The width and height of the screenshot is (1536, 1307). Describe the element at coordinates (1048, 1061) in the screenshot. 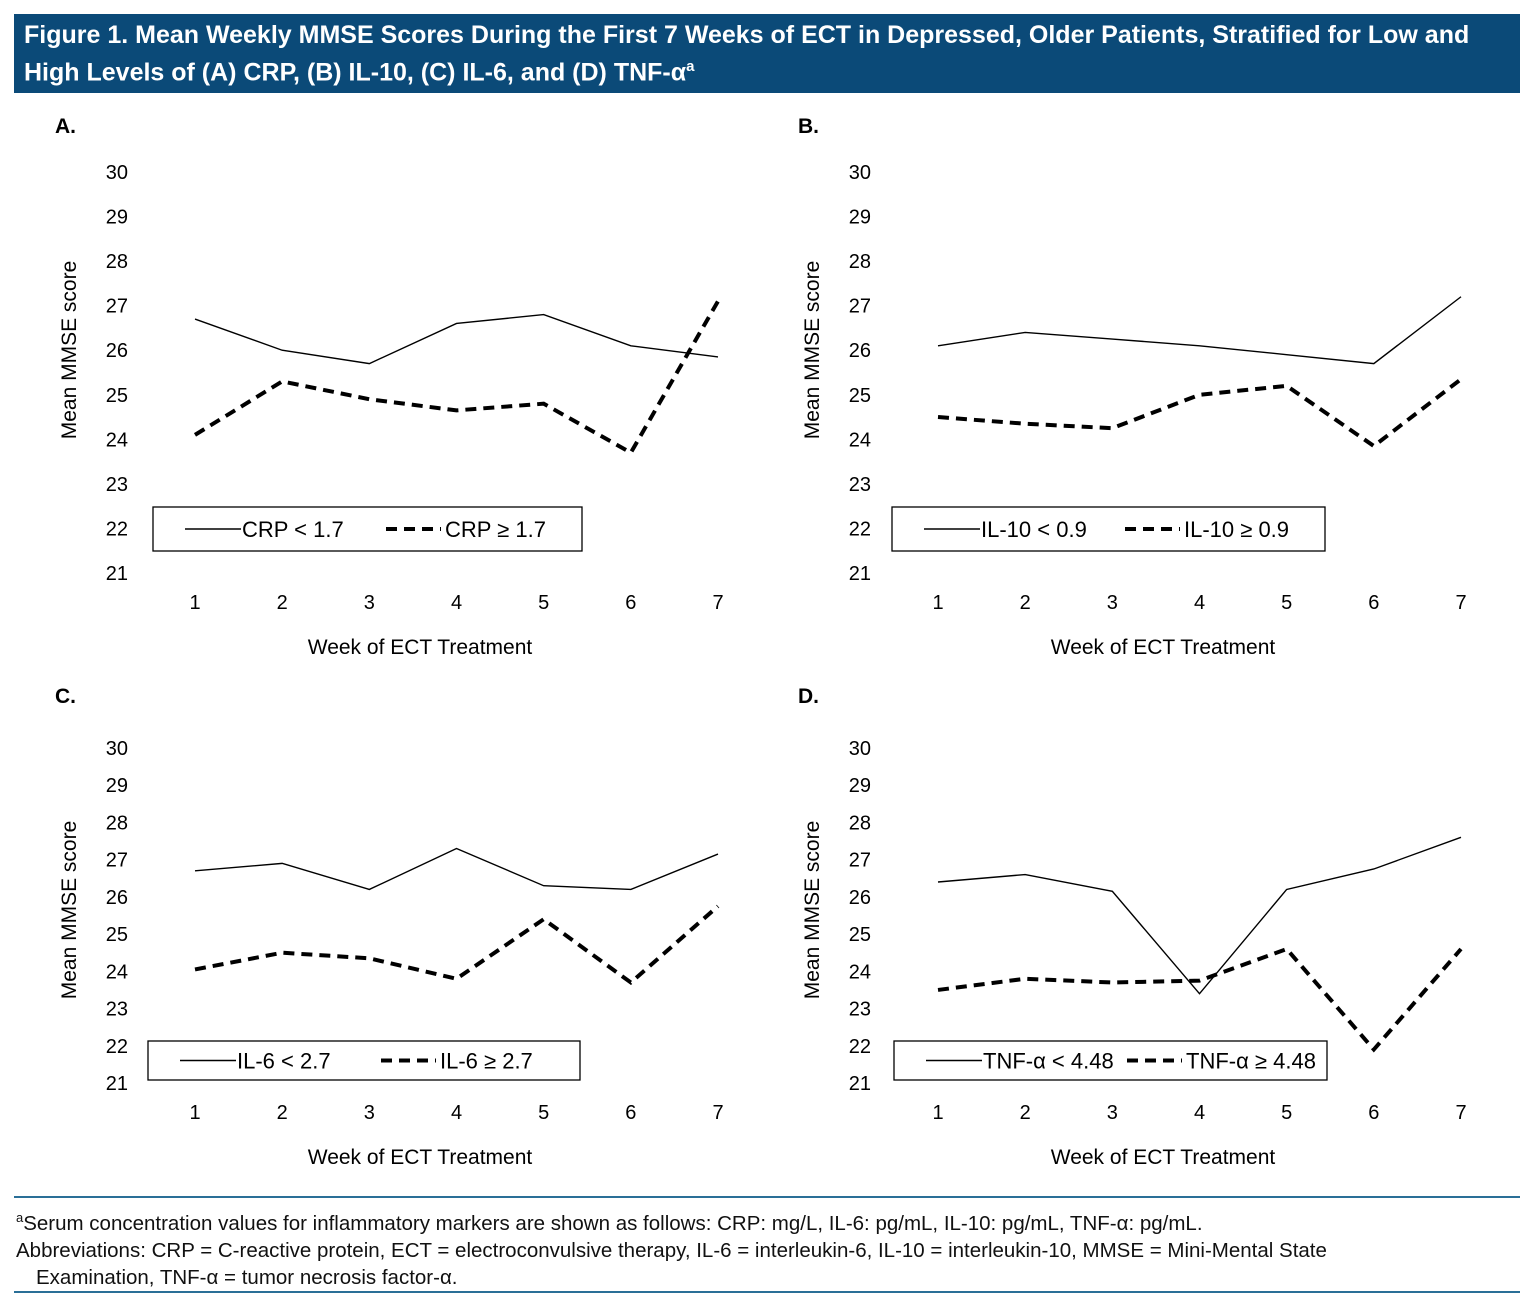

I see `legend-label: TNF-α < 4.48` at that location.